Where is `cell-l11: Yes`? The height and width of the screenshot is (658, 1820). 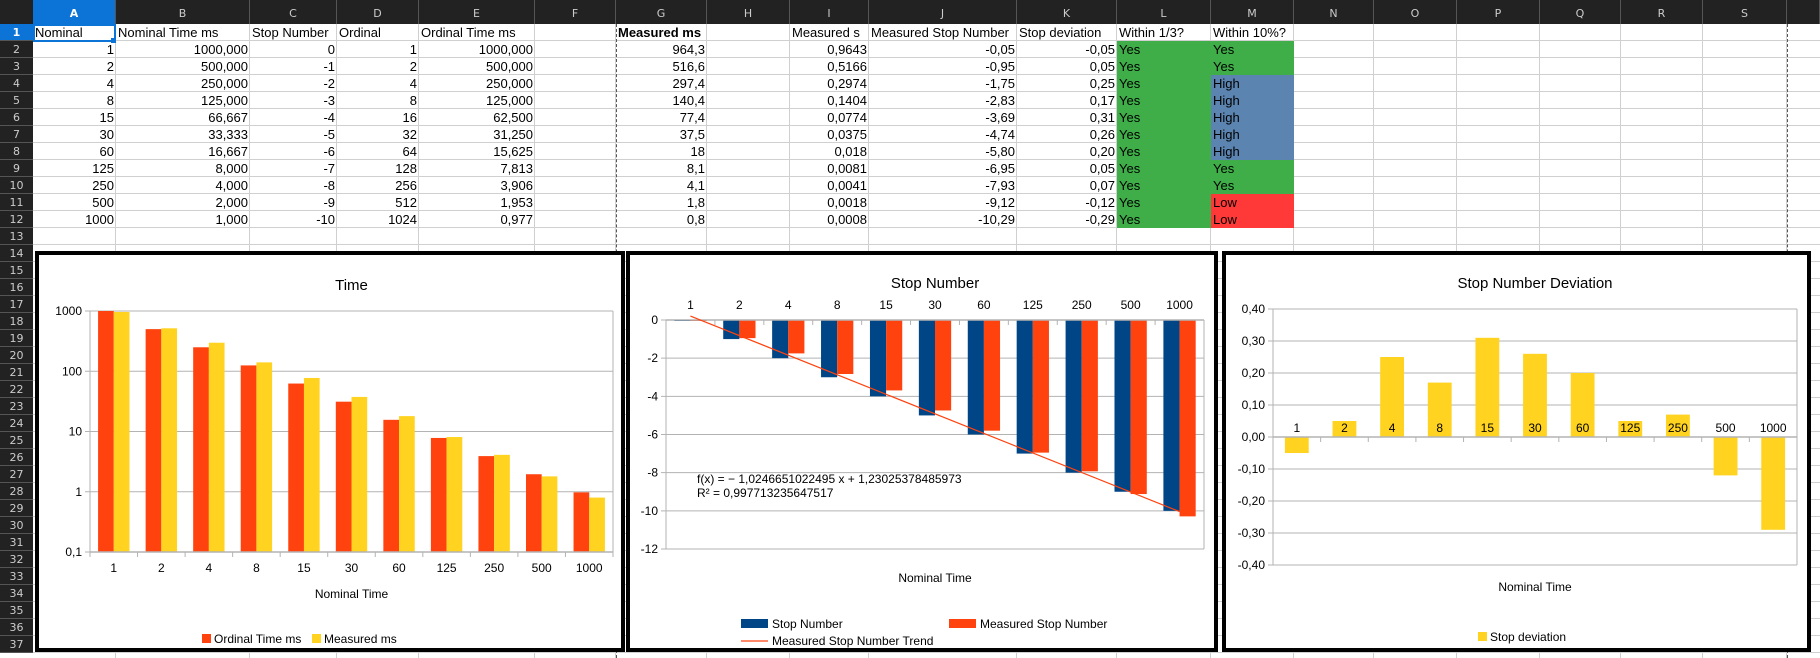
cell-l11: Yes is located at coordinates (1164, 202).